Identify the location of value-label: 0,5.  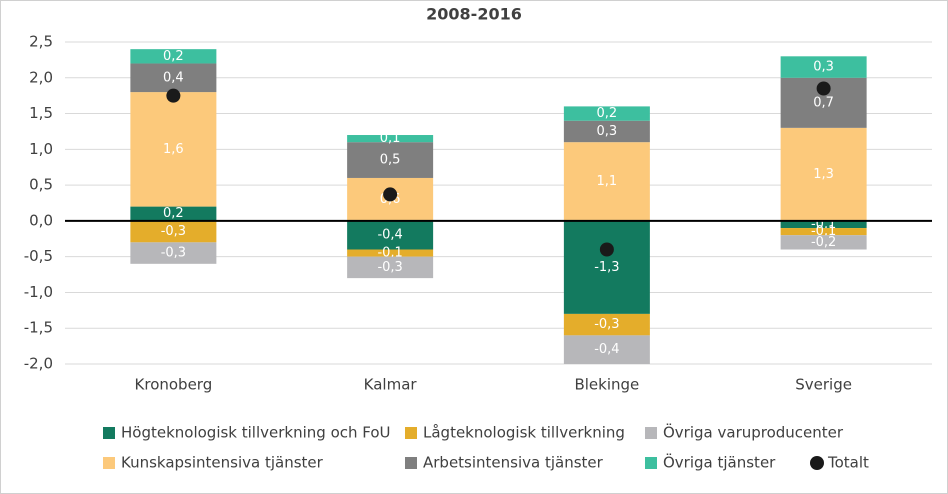
(390, 160).